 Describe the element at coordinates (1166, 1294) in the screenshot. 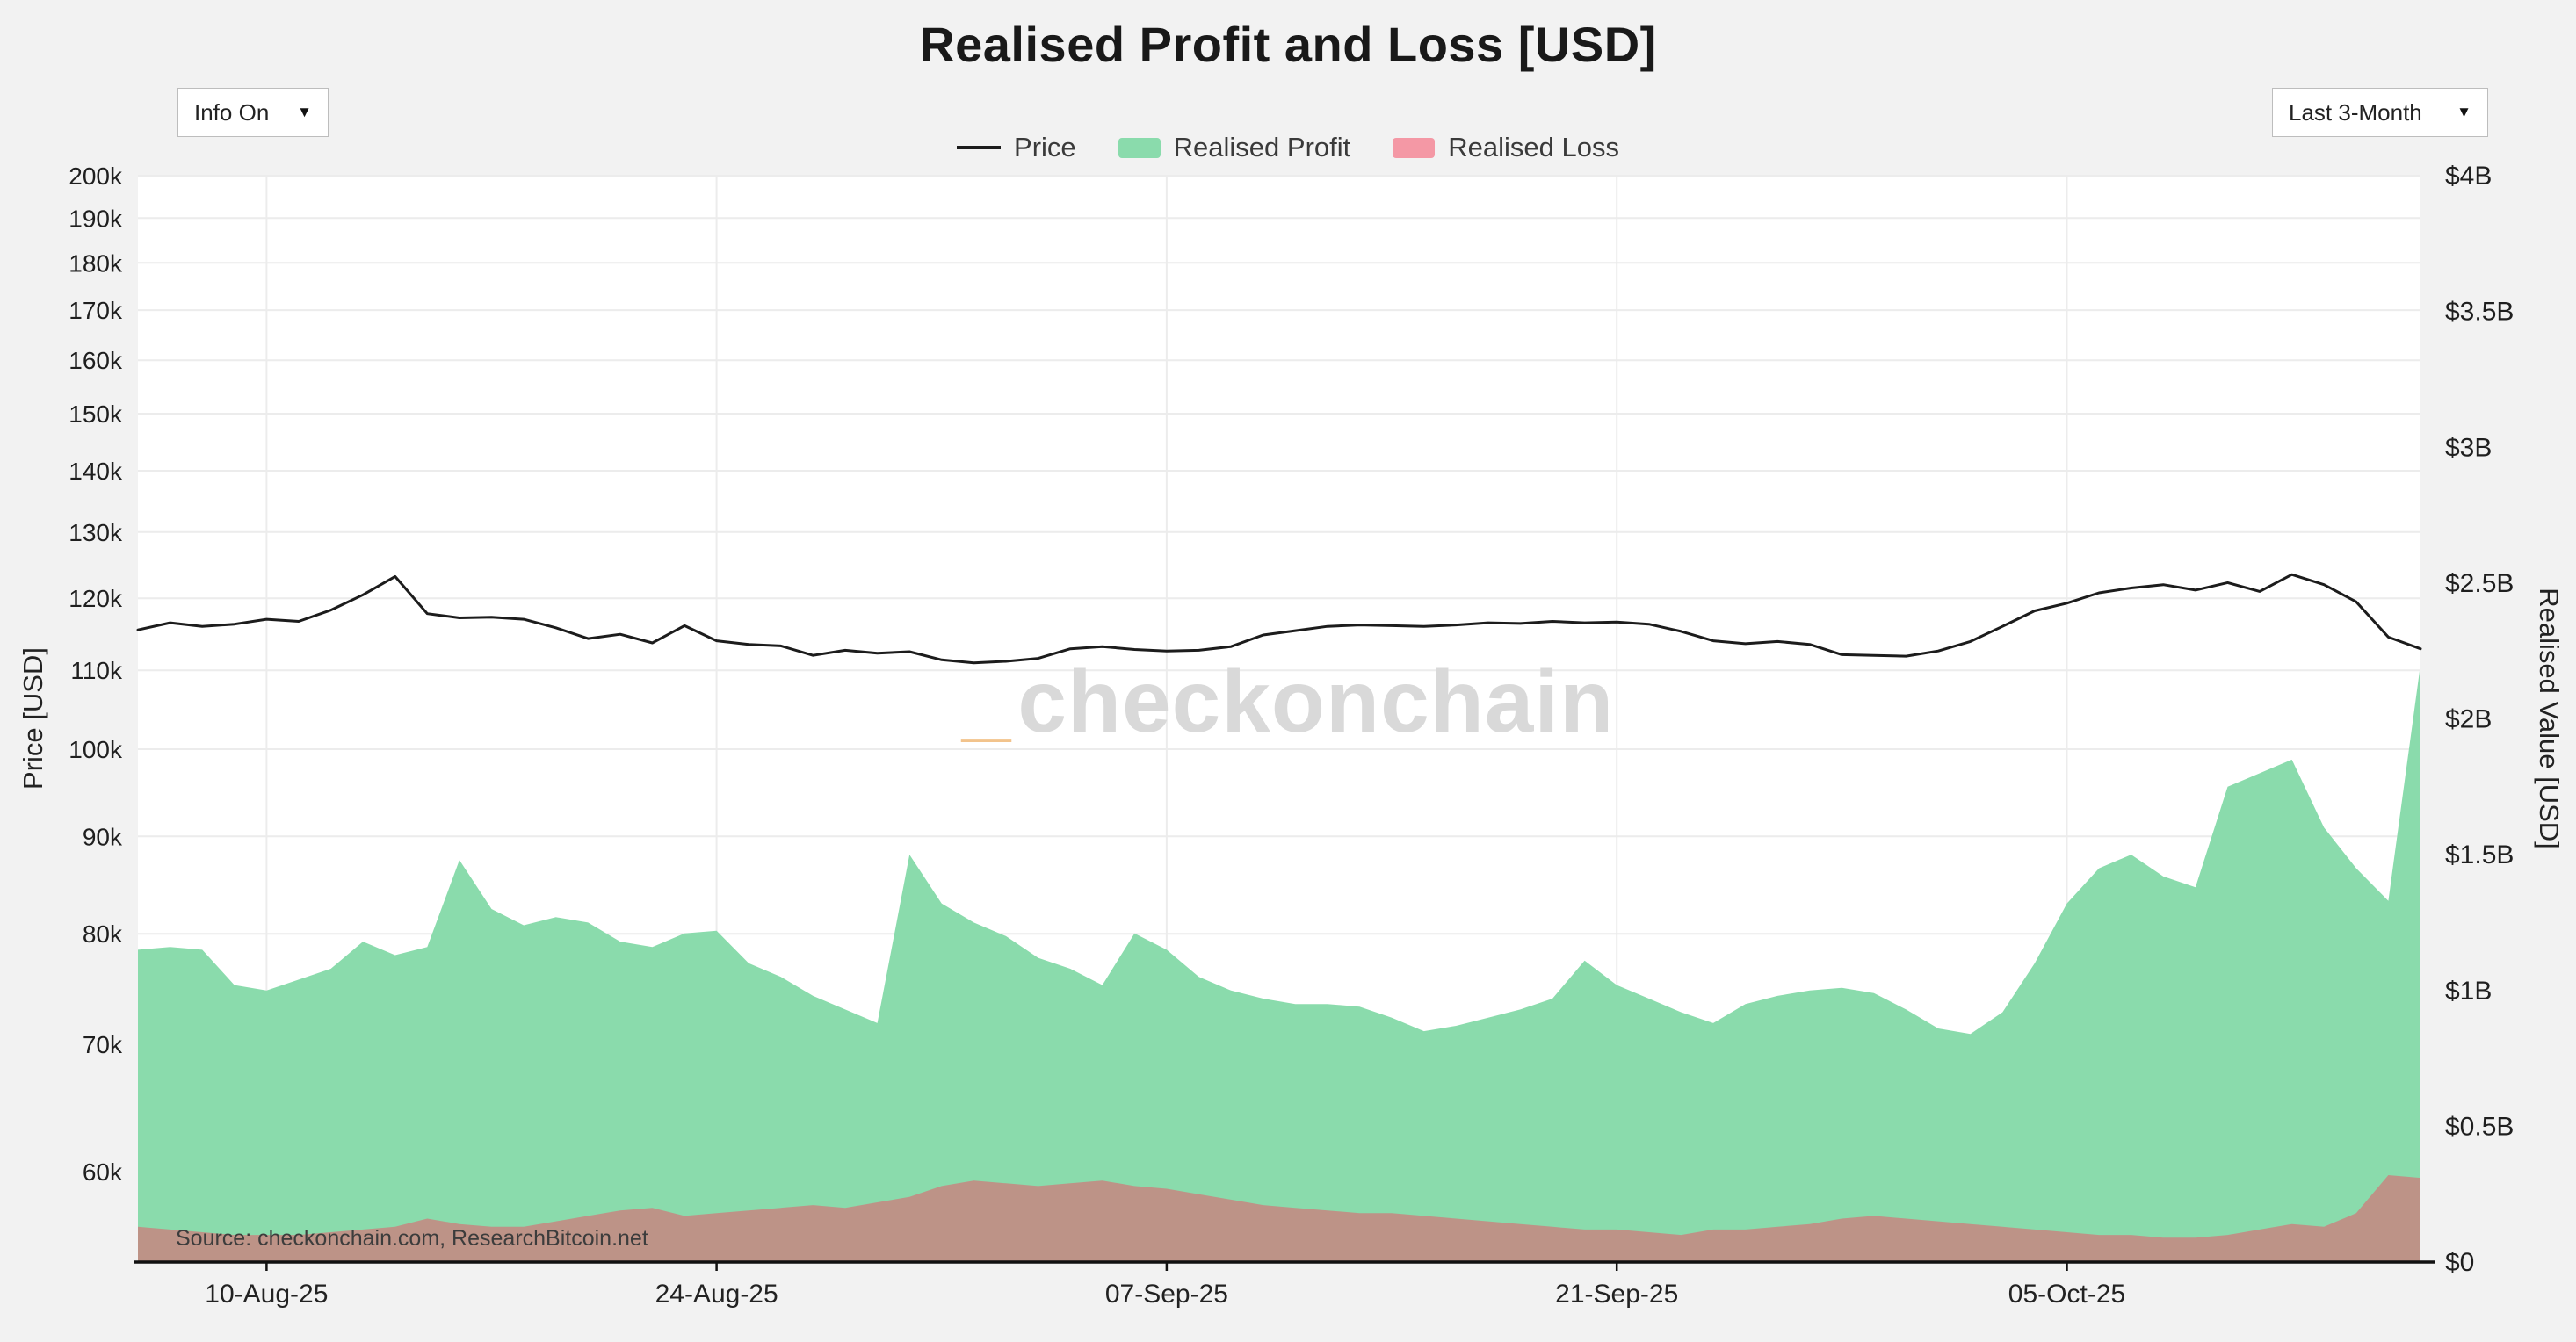

I see `svg-text: 07-Sep-25` at that location.